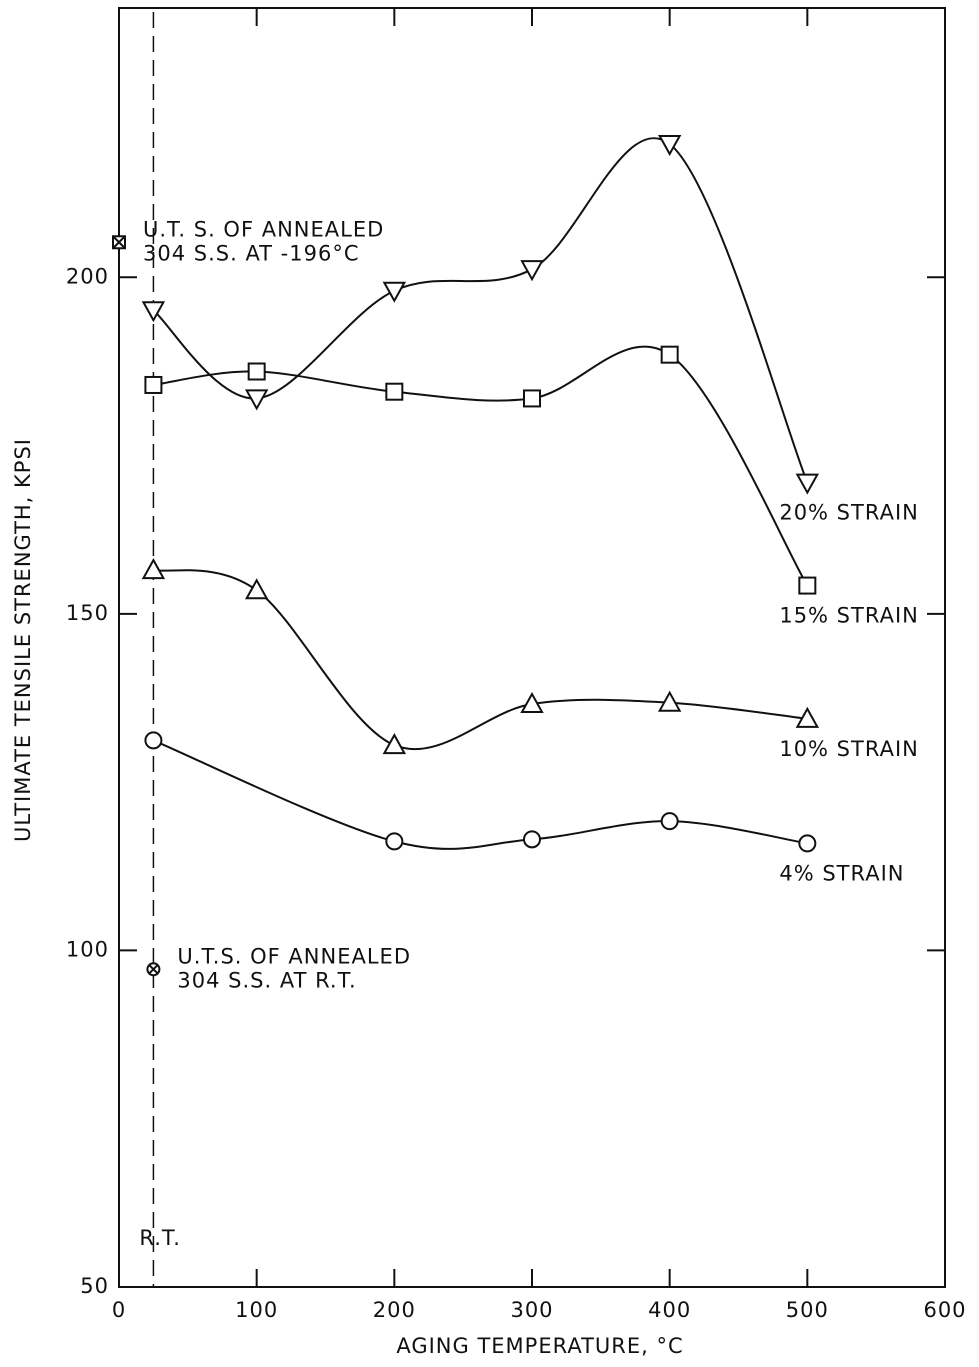  I want to click on x-tick-label: 300, so click(531, 1310).